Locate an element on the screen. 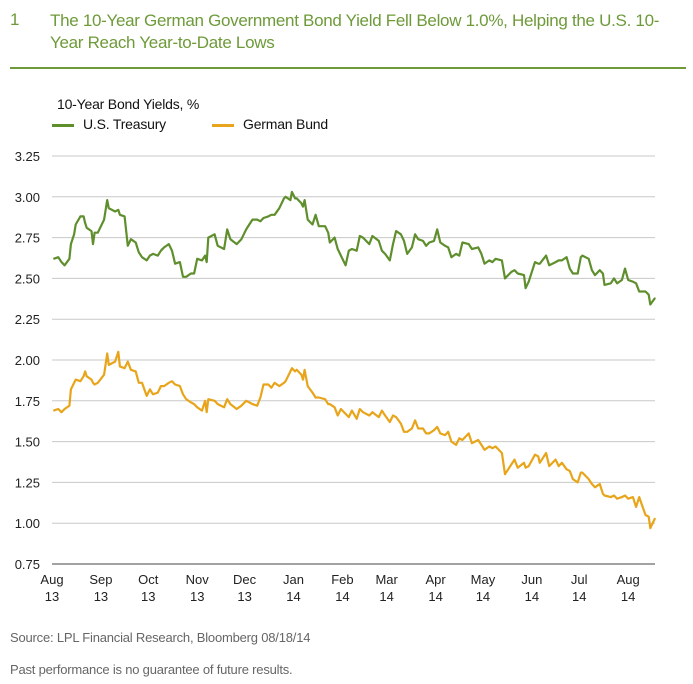 The image size is (693, 684). x-tick: Oct 13 is located at coordinates (148, 588).